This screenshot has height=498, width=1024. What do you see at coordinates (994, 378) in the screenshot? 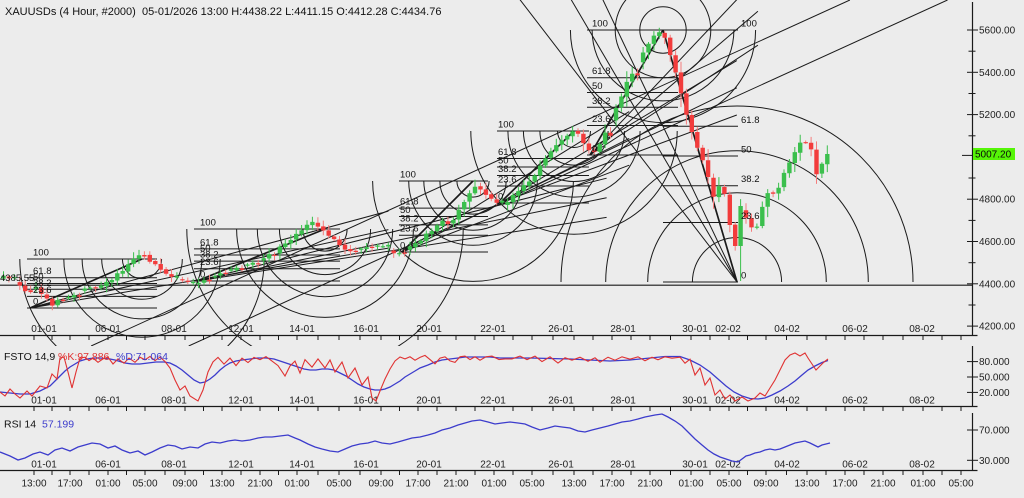
I see `svg-text: 50.000` at bounding box center [994, 378].